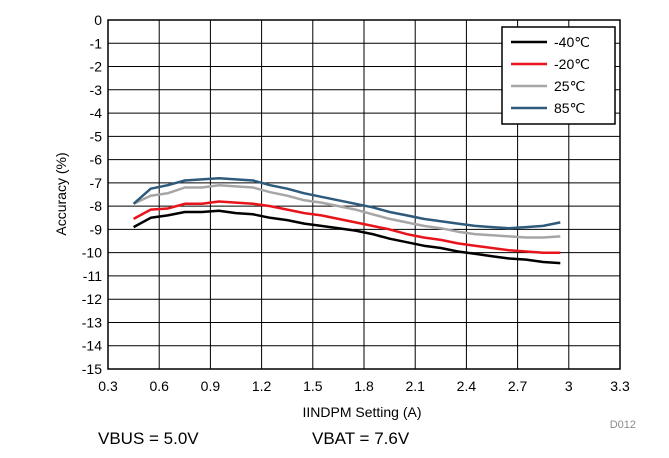 The width and height of the screenshot is (669, 458). I want to click on y-tick-label: -3, so click(96, 90).